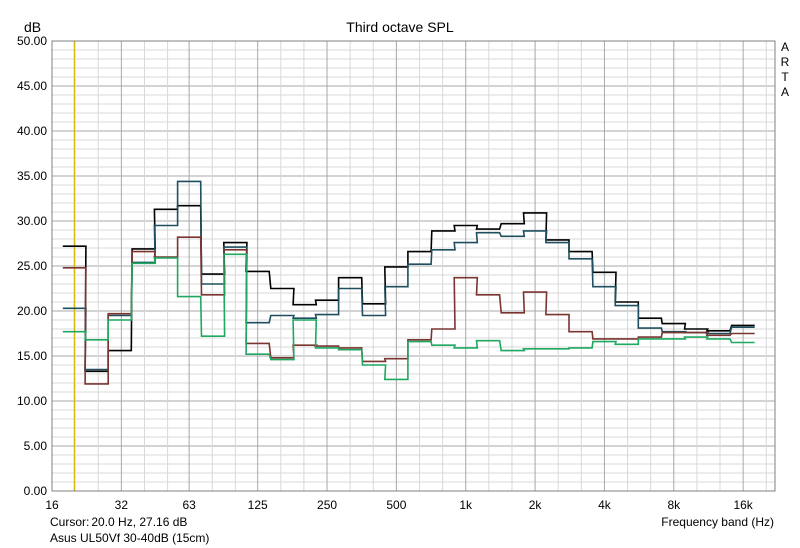 This screenshot has height=548, width=800. I want to click on x-tick-label: 1k, so click(466, 505).